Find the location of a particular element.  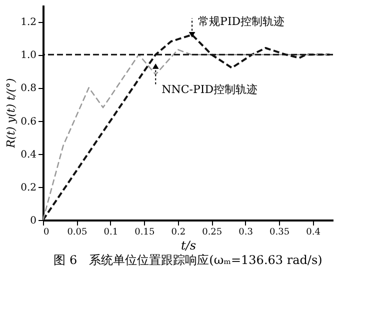

y-tick-label: 0 is located at coordinates (33, 221).